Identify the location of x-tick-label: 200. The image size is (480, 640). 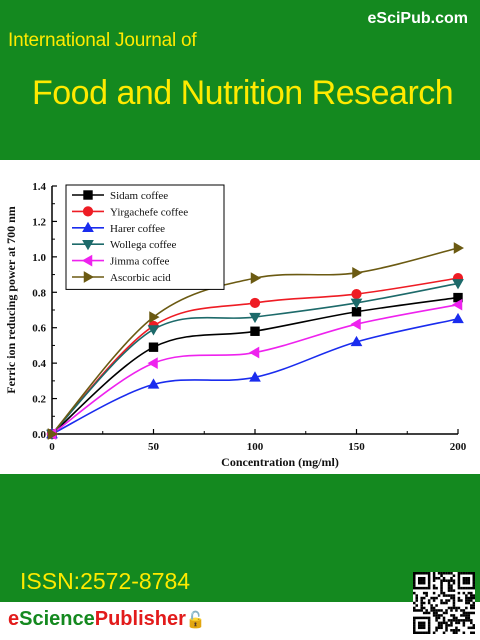
(458, 447).